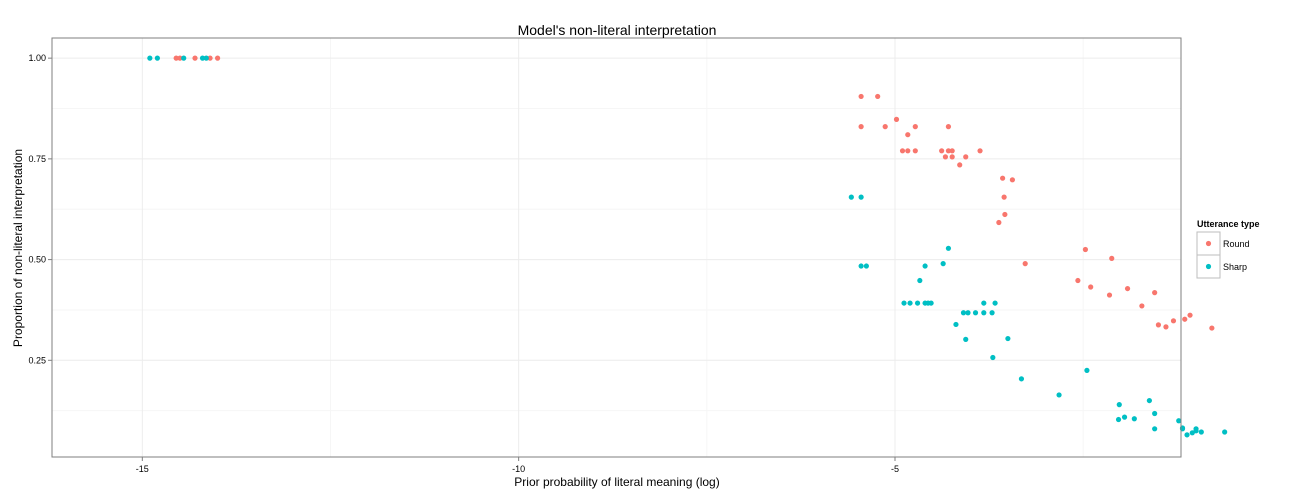 The image size is (1300, 500). What do you see at coordinates (518, 469) in the screenshot?
I see `x-tick-label: -10` at bounding box center [518, 469].